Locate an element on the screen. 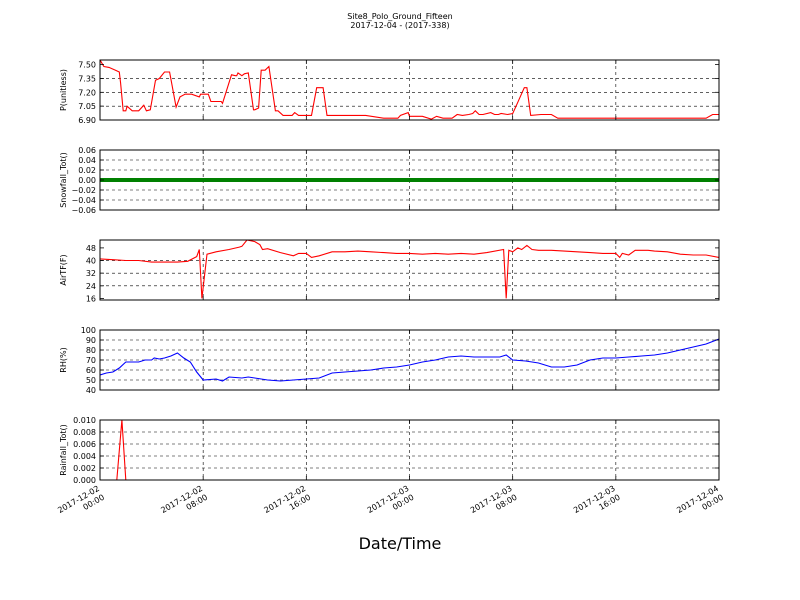 The width and height of the screenshot is (800, 600). x-tick-label: 2017-12-0308:00 is located at coordinates (494, 504).